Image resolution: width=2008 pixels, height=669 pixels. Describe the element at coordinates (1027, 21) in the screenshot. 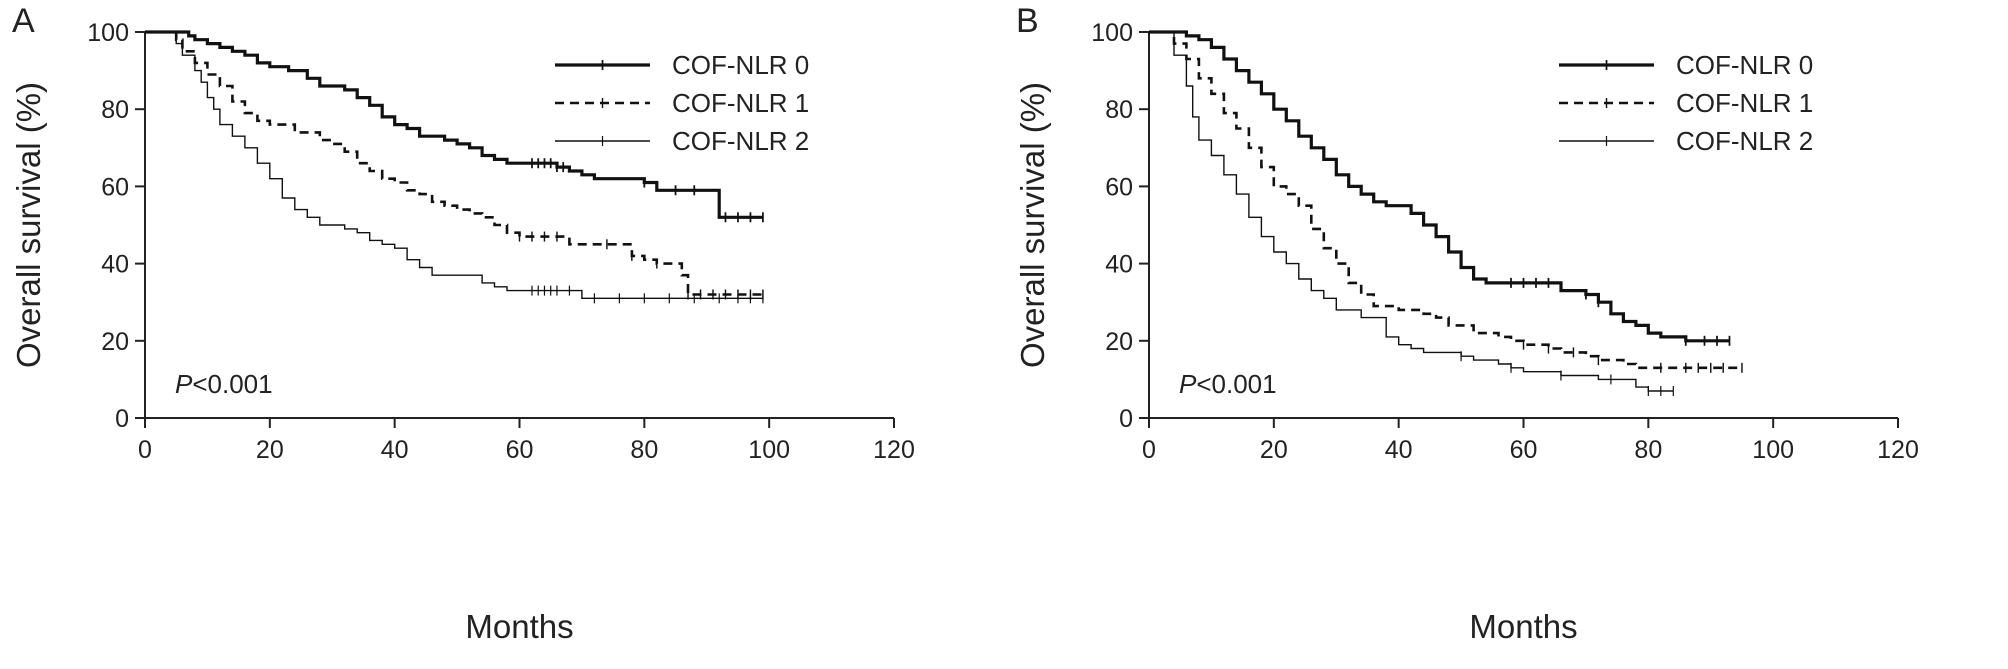

I see `panel-label: B` at that location.